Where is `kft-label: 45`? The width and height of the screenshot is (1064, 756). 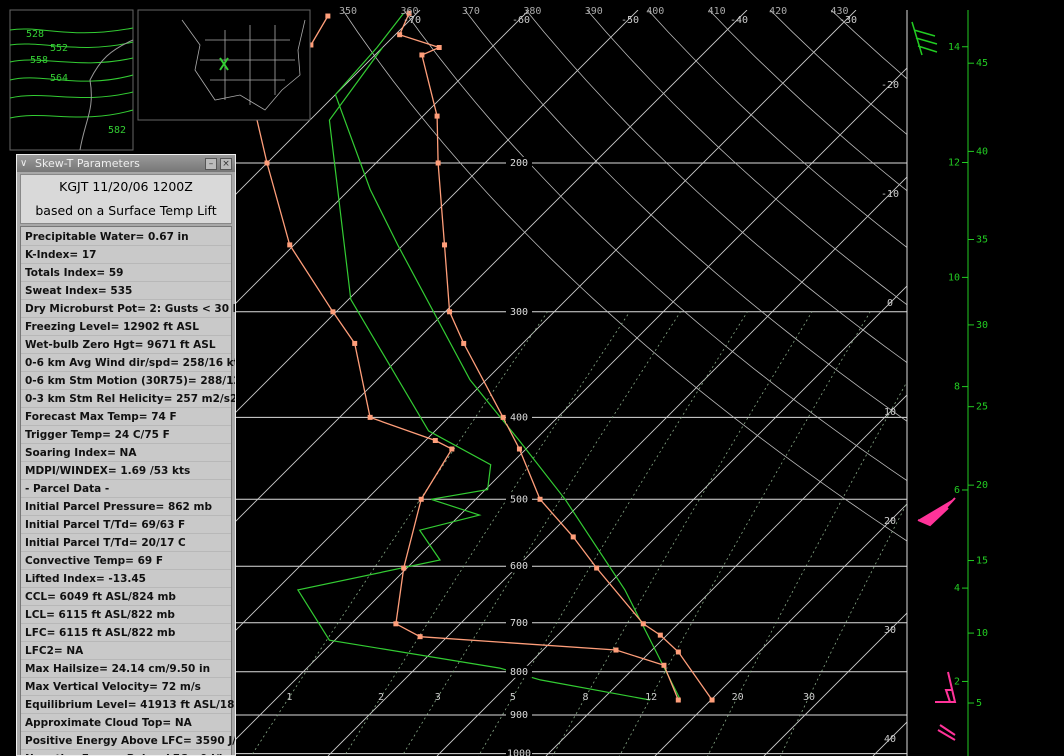
kft-label: 45 is located at coordinates (982, 63).